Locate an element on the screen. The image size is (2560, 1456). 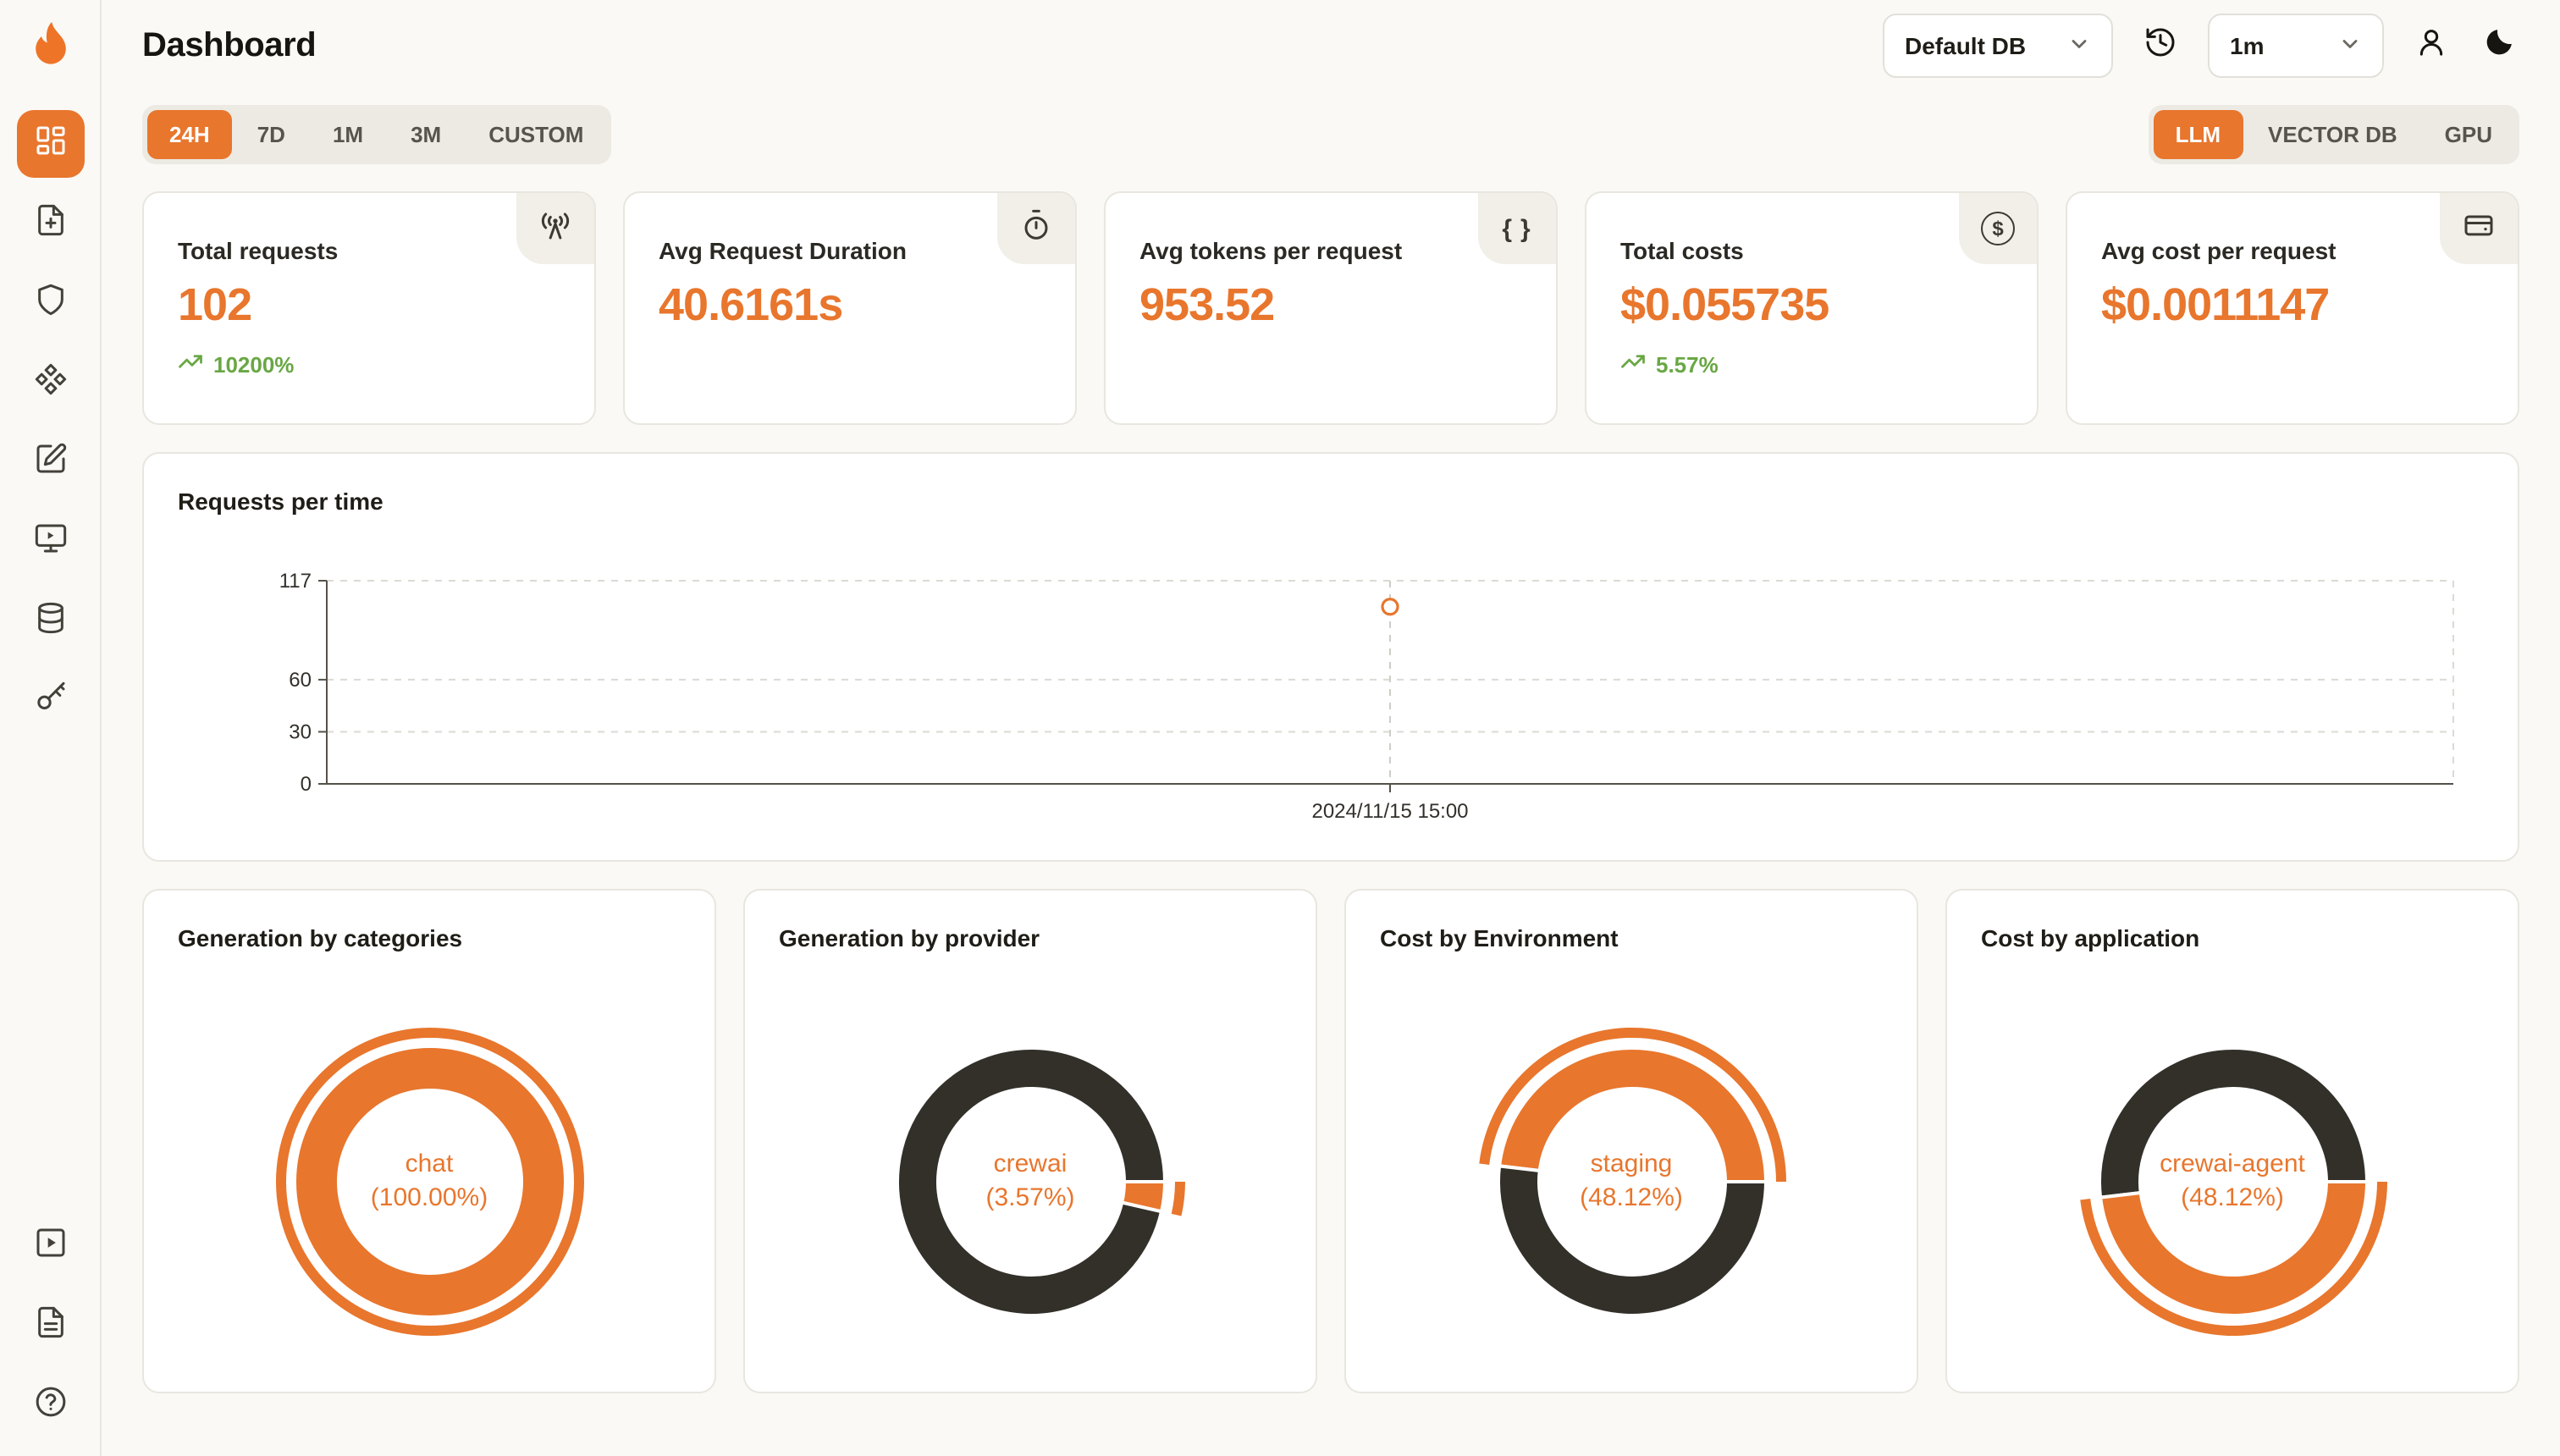
cost-by-environment-card: Cost by Environment staging (48.12%) is located at coordinates (1631, 1141).